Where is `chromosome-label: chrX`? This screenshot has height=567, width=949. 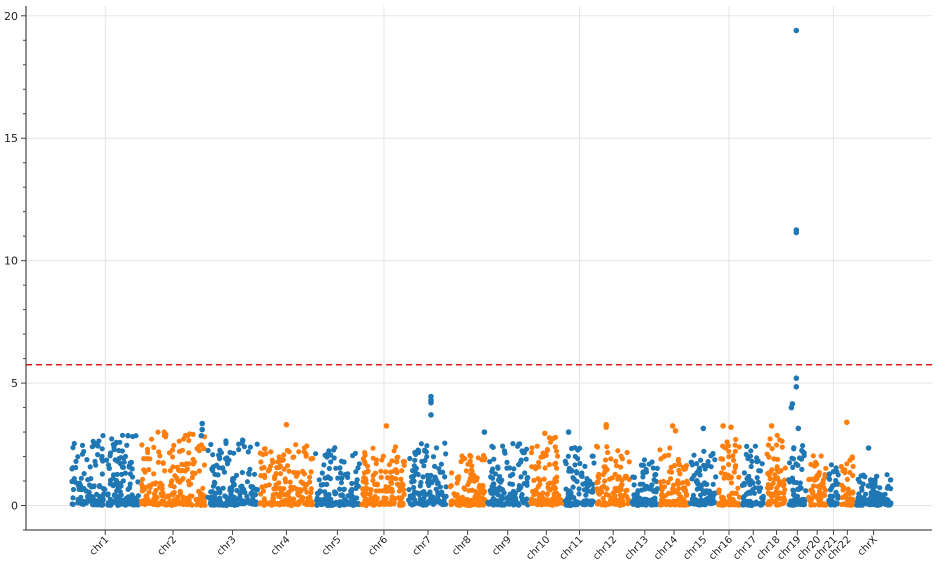
chromosome-label: chrX is located at coordinates (868, 546).